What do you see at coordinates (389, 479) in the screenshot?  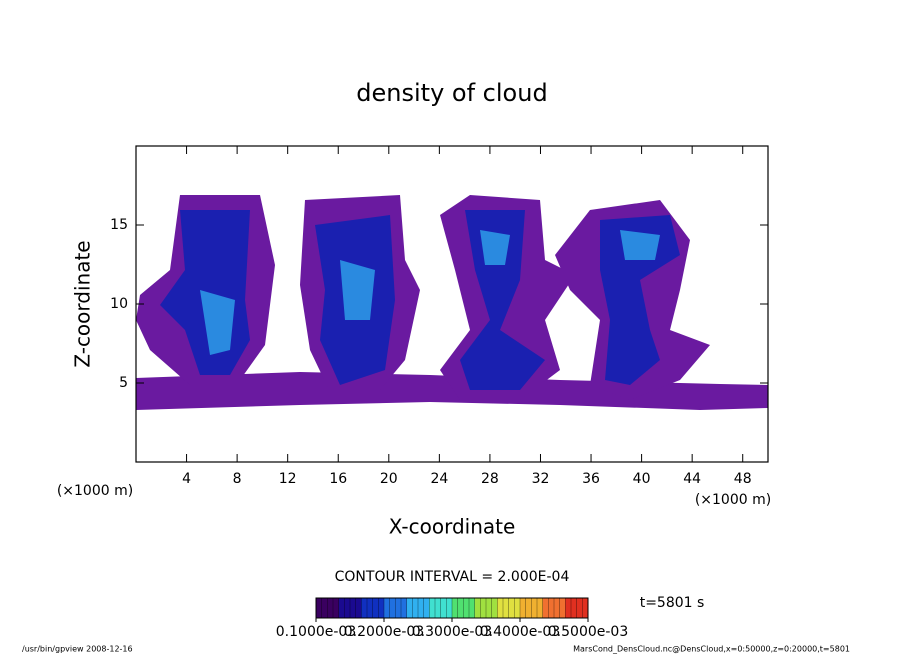 I see `x-tick-label: 20` at bounding box center [389, 479].